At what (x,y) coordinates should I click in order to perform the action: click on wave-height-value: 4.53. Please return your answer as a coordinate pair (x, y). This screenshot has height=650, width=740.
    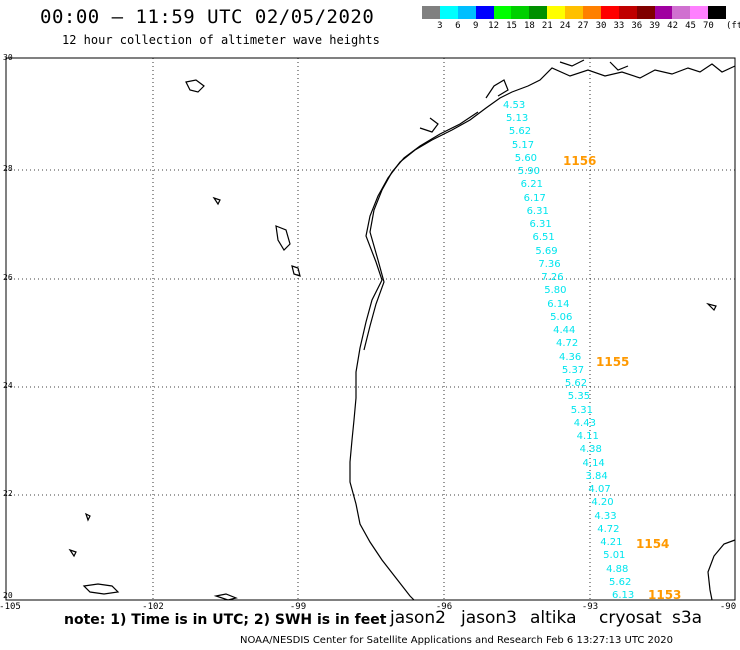
    Looking at the image, I should click on (514, 105).